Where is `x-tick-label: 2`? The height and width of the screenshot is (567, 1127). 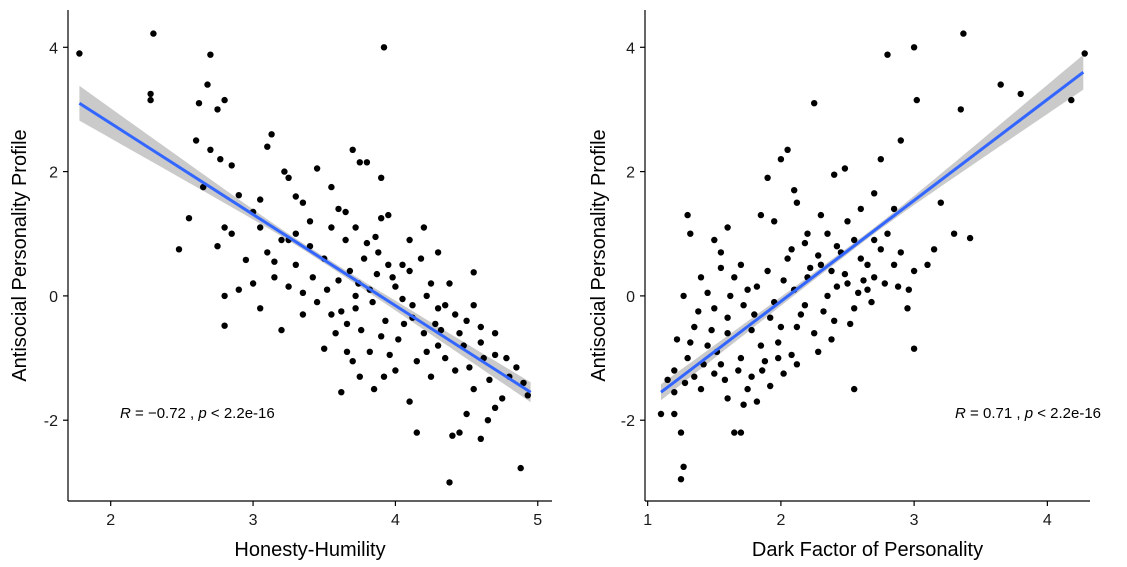
x-tick-label: 2 is located at coordinates (110, 520).